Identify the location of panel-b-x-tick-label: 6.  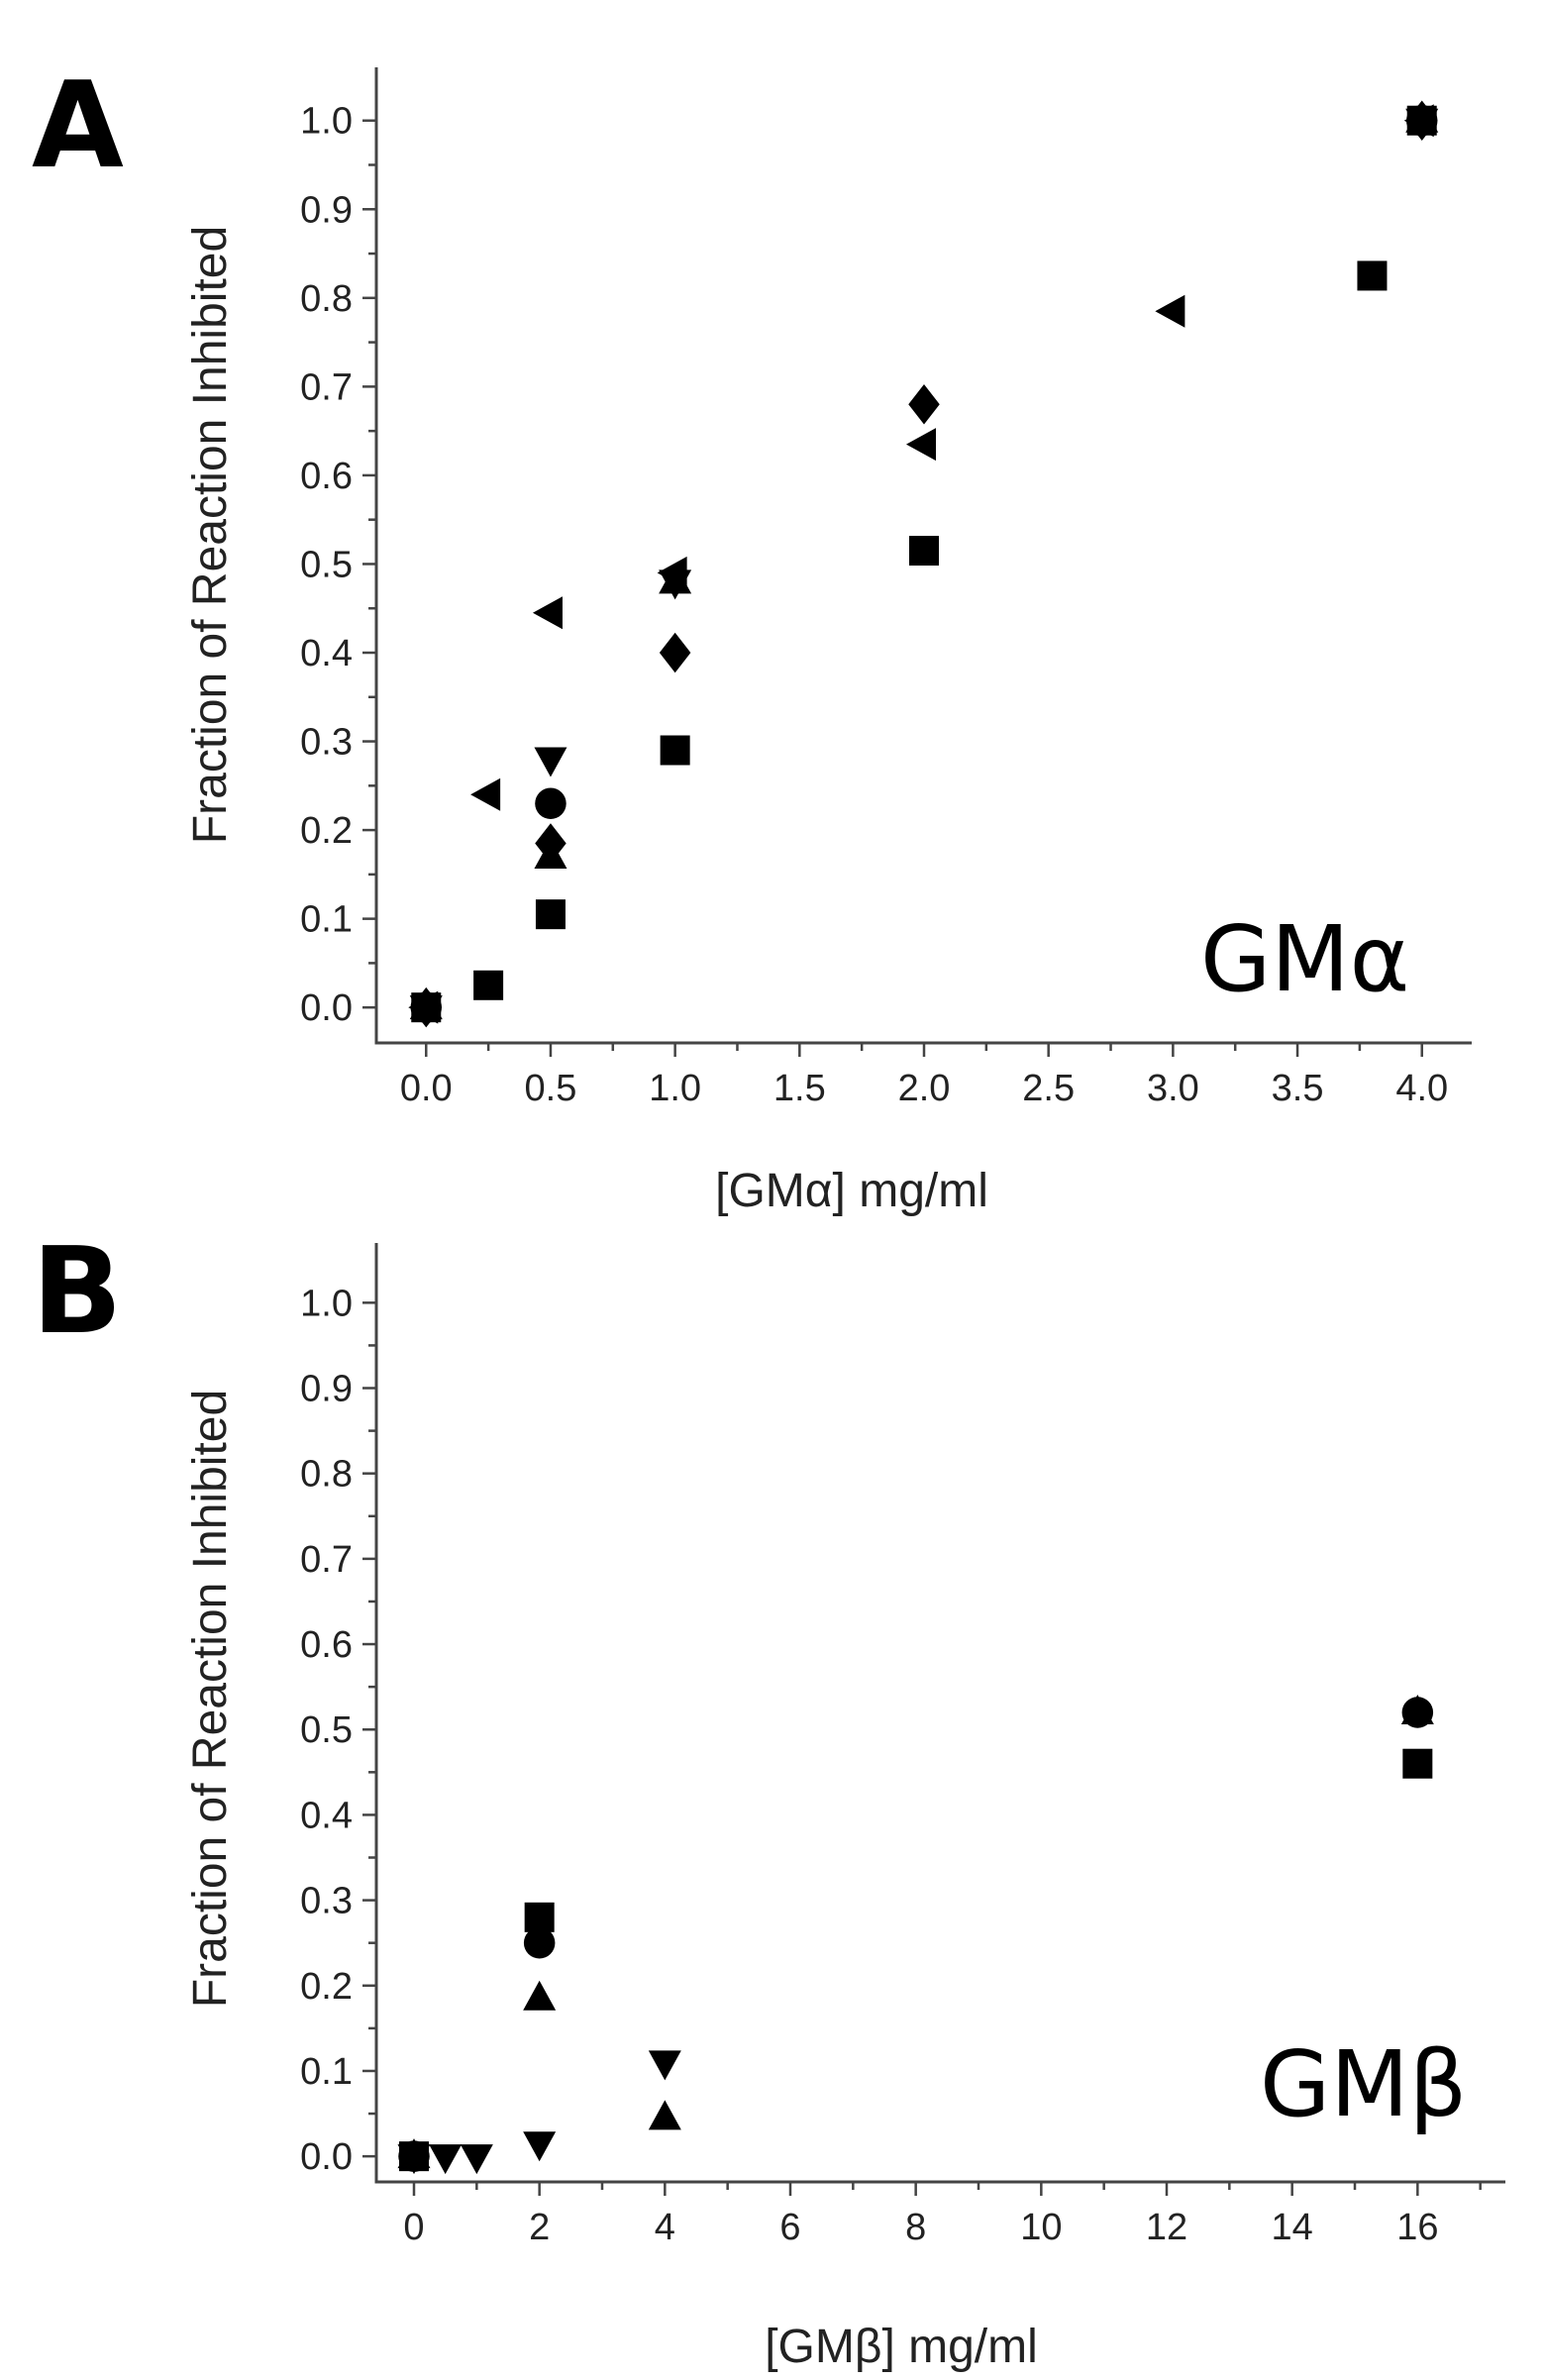
(789, 2227).